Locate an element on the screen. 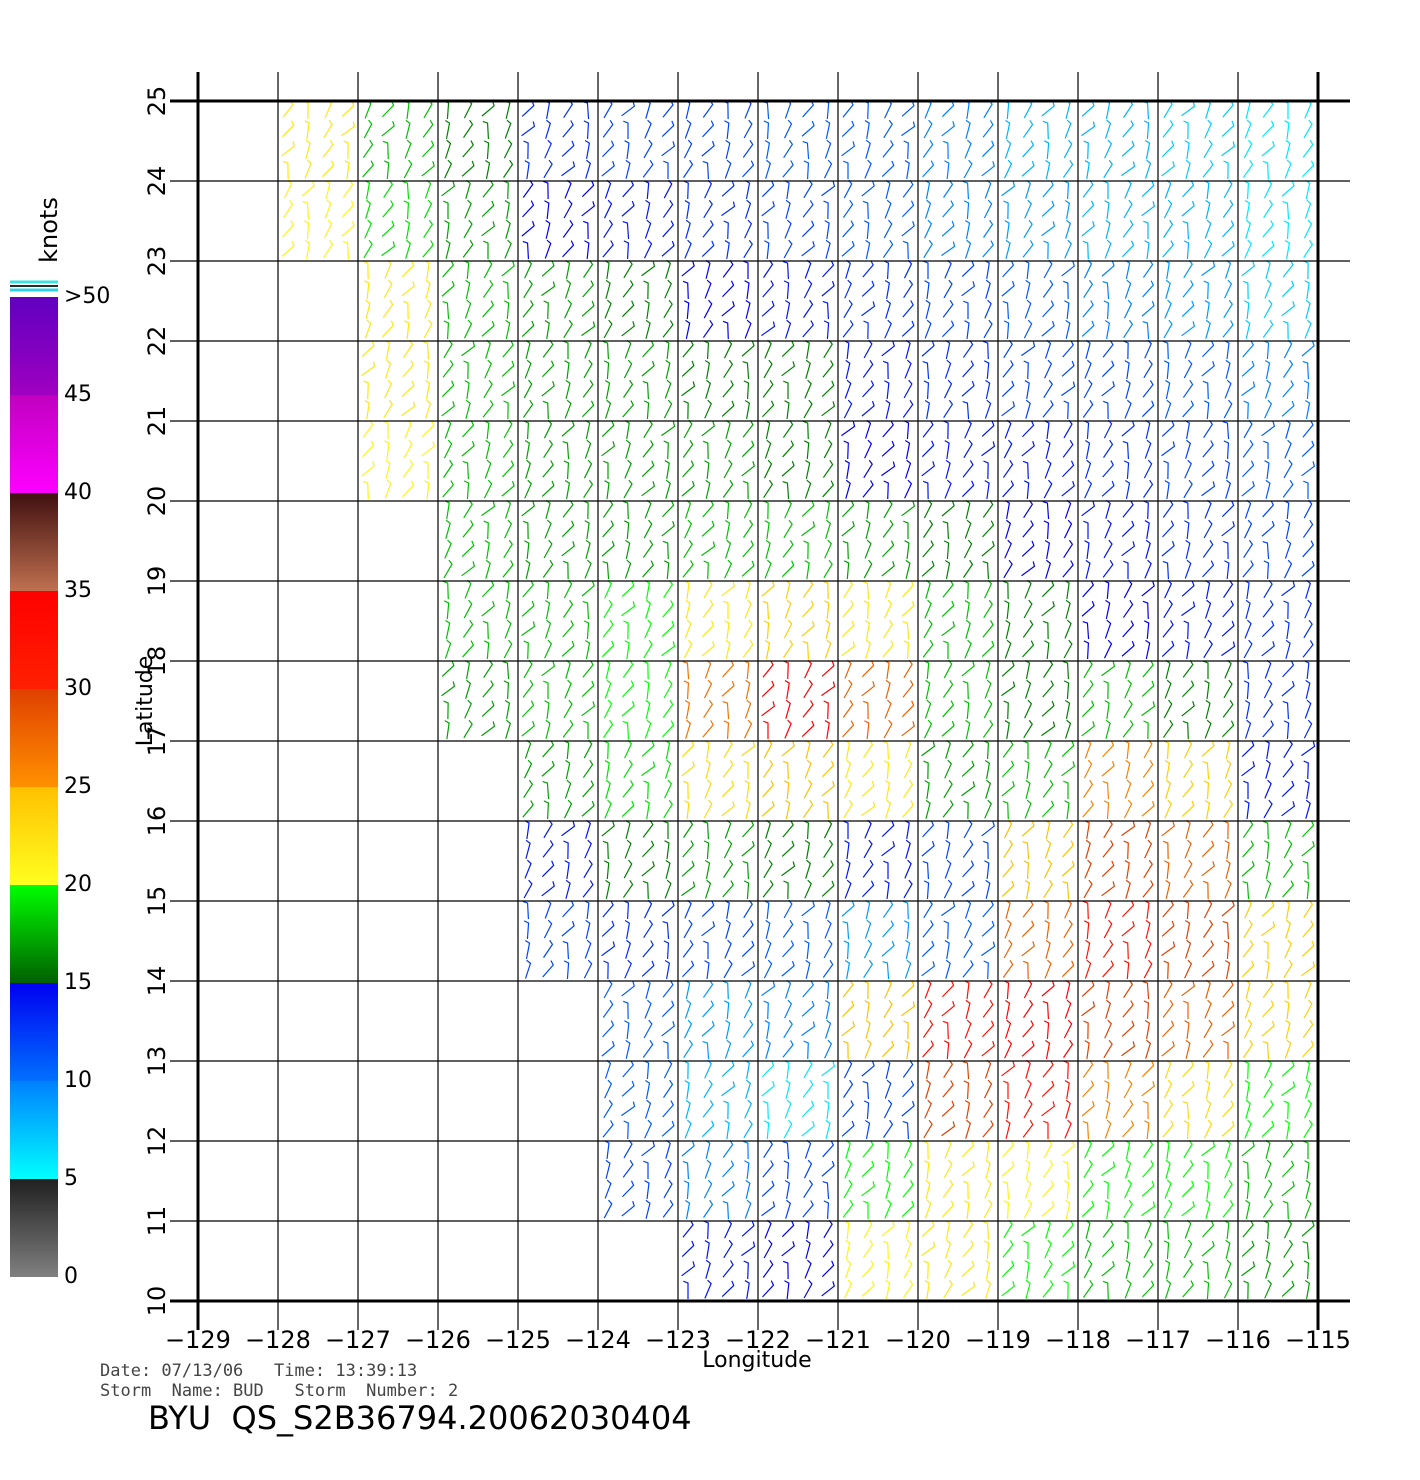  x-tick-label: −121 is located at coordinates (838, 1340).